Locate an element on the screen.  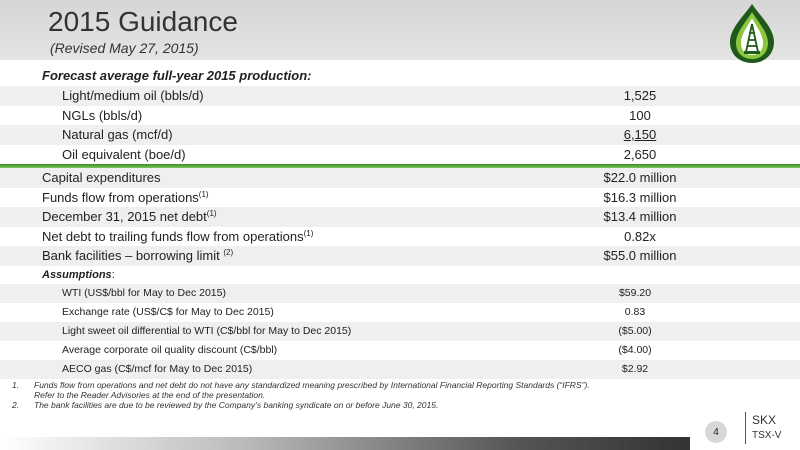
row-value: ($4.00) is located at coordinates (635, 349).